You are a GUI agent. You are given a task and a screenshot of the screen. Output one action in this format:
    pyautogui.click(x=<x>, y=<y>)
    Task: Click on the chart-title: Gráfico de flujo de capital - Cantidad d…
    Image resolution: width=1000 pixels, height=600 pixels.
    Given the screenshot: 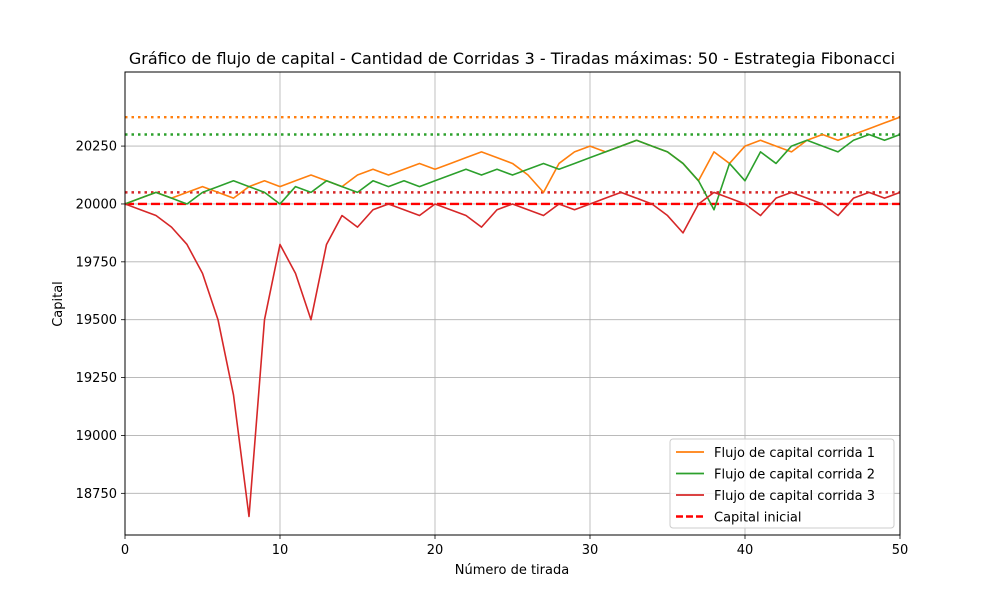 What is the action you would take?
    pyautogui.click(x=512, y=58)
    